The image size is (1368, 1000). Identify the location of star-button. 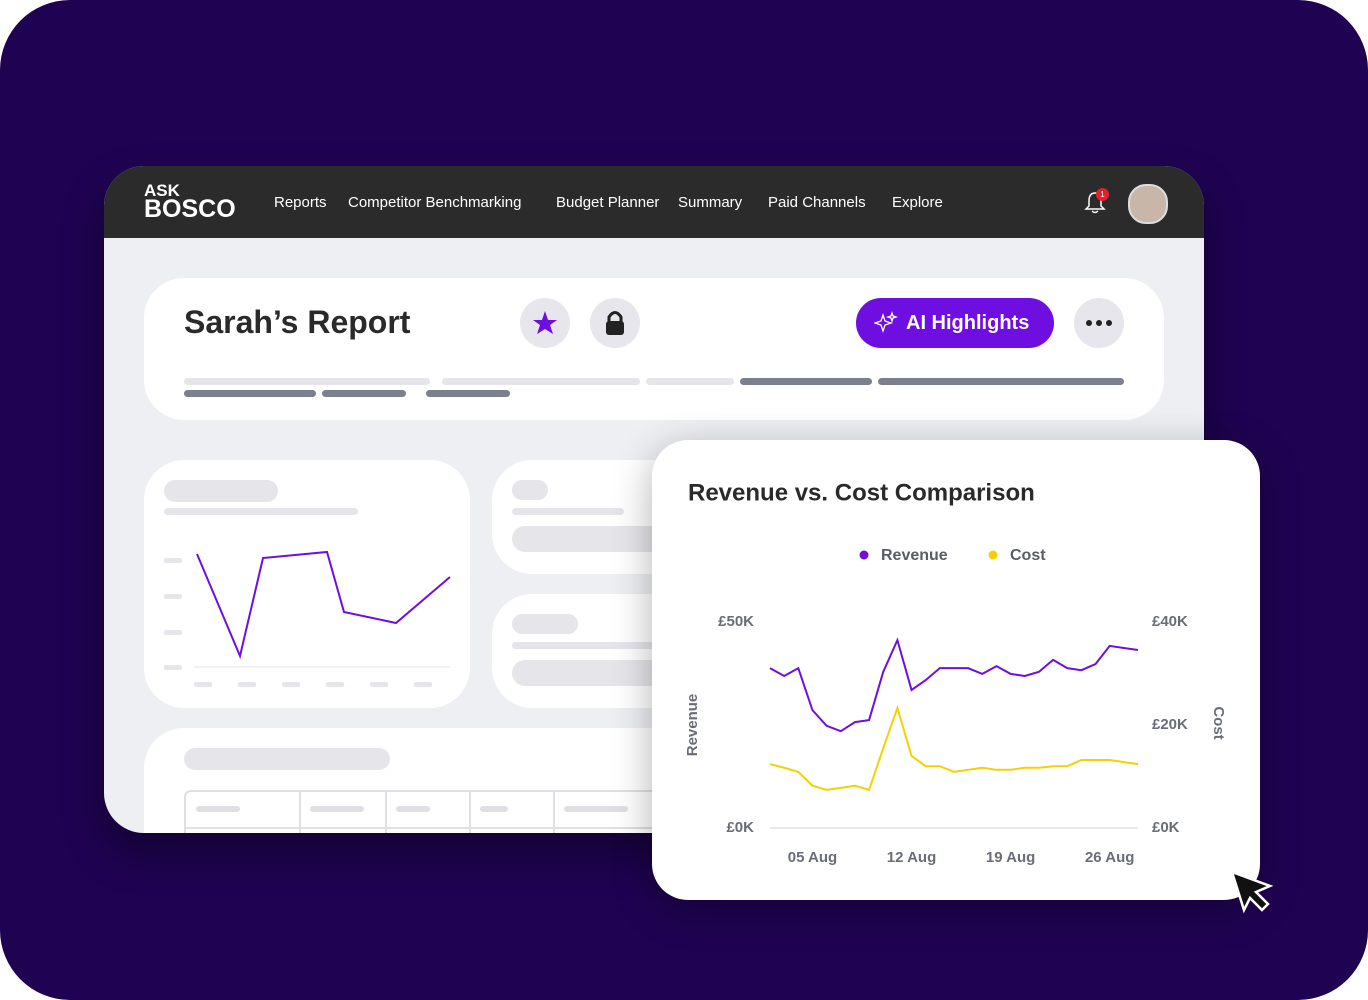
(545, 323).